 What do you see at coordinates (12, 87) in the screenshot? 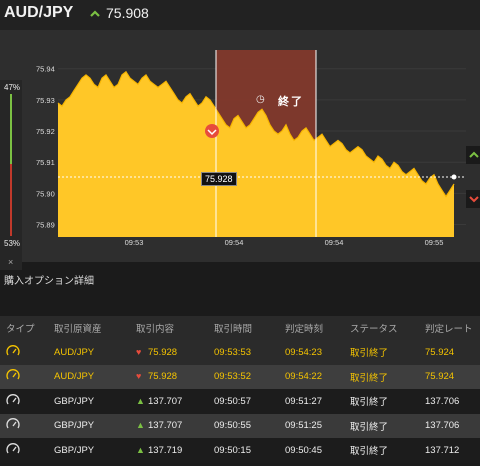
I see `sentiment-up-pct: 47%` at bounding box center [12, 87].